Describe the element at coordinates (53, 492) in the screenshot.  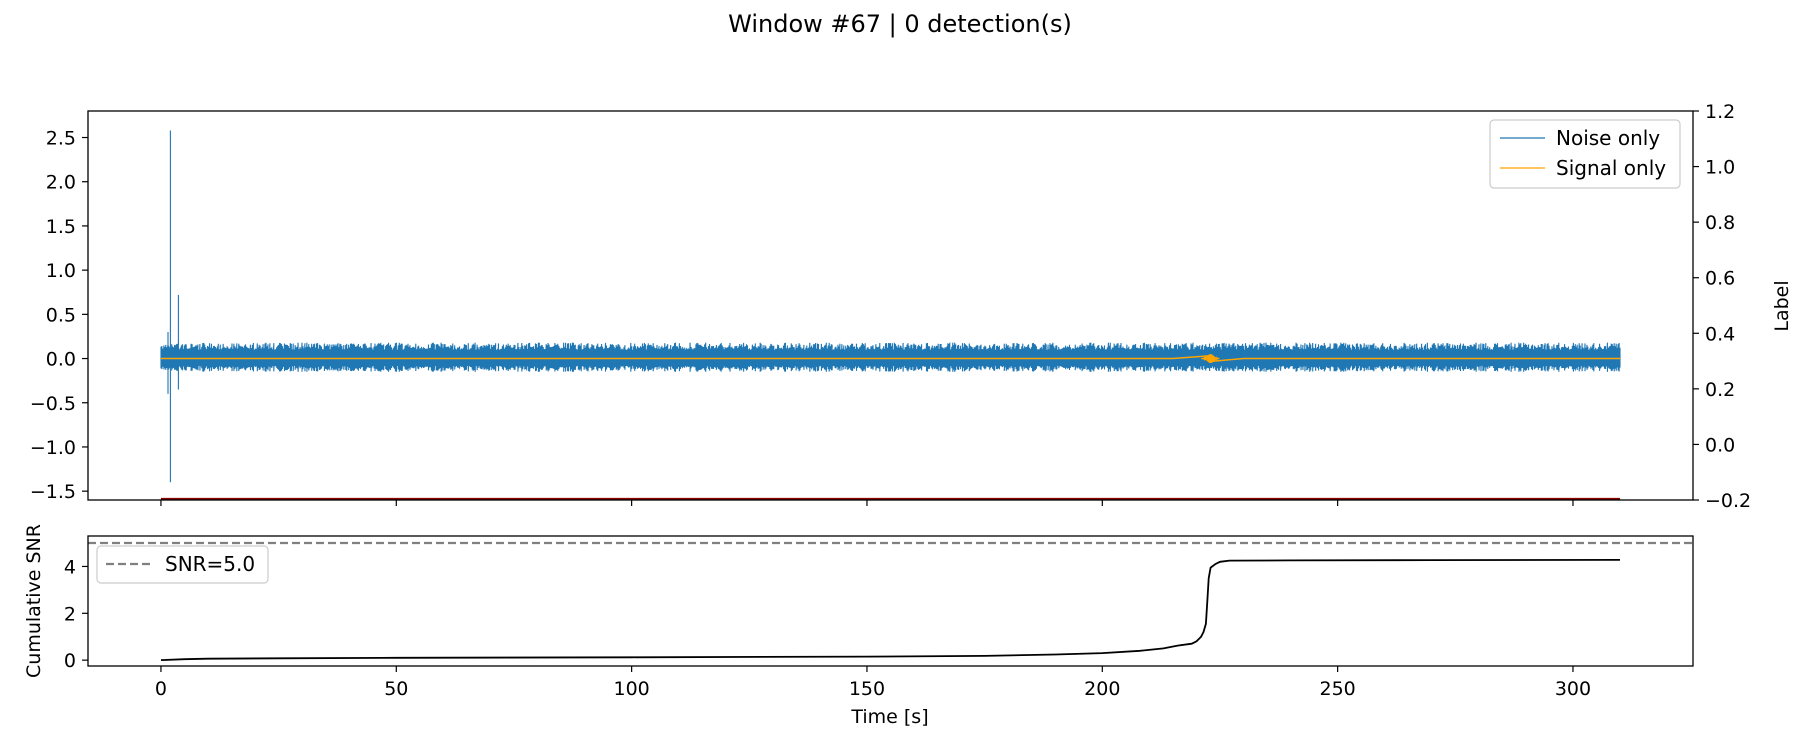
I see `top-left-tick-label: −1.5` at that location.